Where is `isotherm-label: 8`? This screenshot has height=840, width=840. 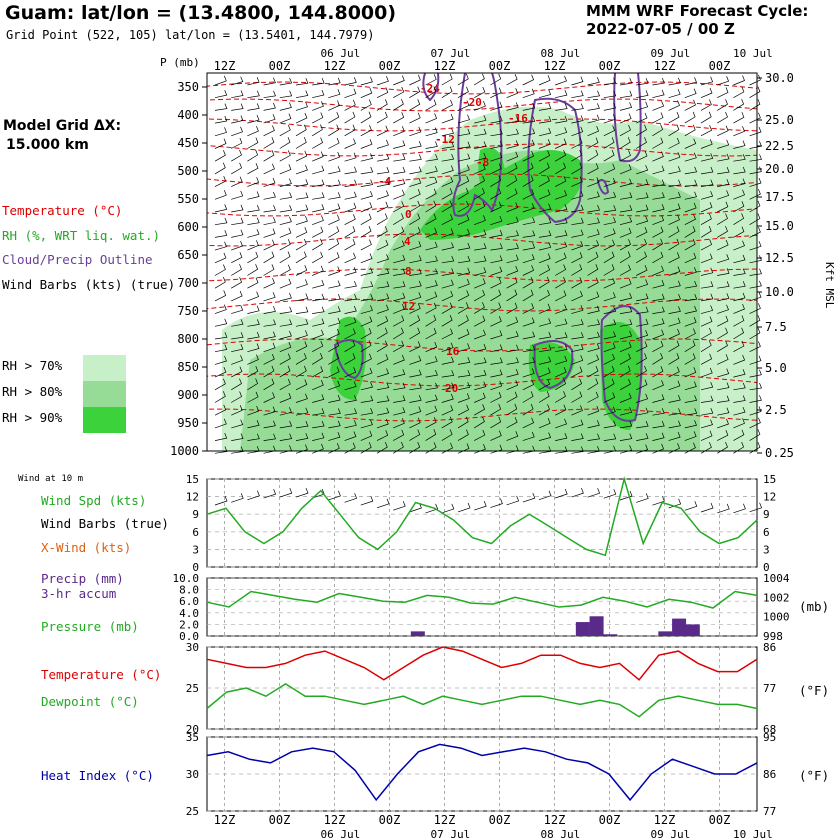 isotherm-label: 8 is located at coordinates (408, 271).